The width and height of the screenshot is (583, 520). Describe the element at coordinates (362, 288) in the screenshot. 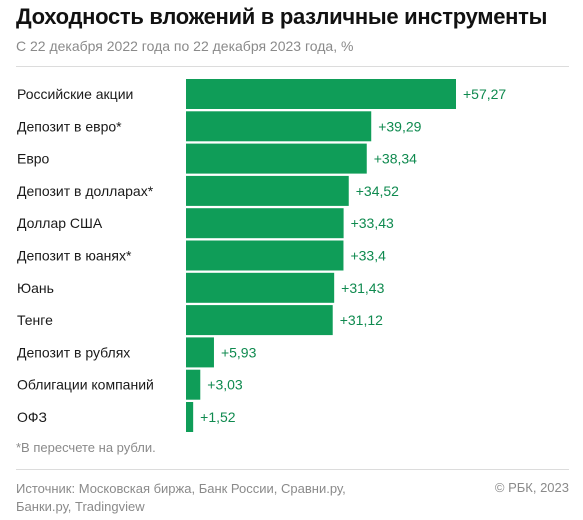

I see `value-label: +31,43` at that location.